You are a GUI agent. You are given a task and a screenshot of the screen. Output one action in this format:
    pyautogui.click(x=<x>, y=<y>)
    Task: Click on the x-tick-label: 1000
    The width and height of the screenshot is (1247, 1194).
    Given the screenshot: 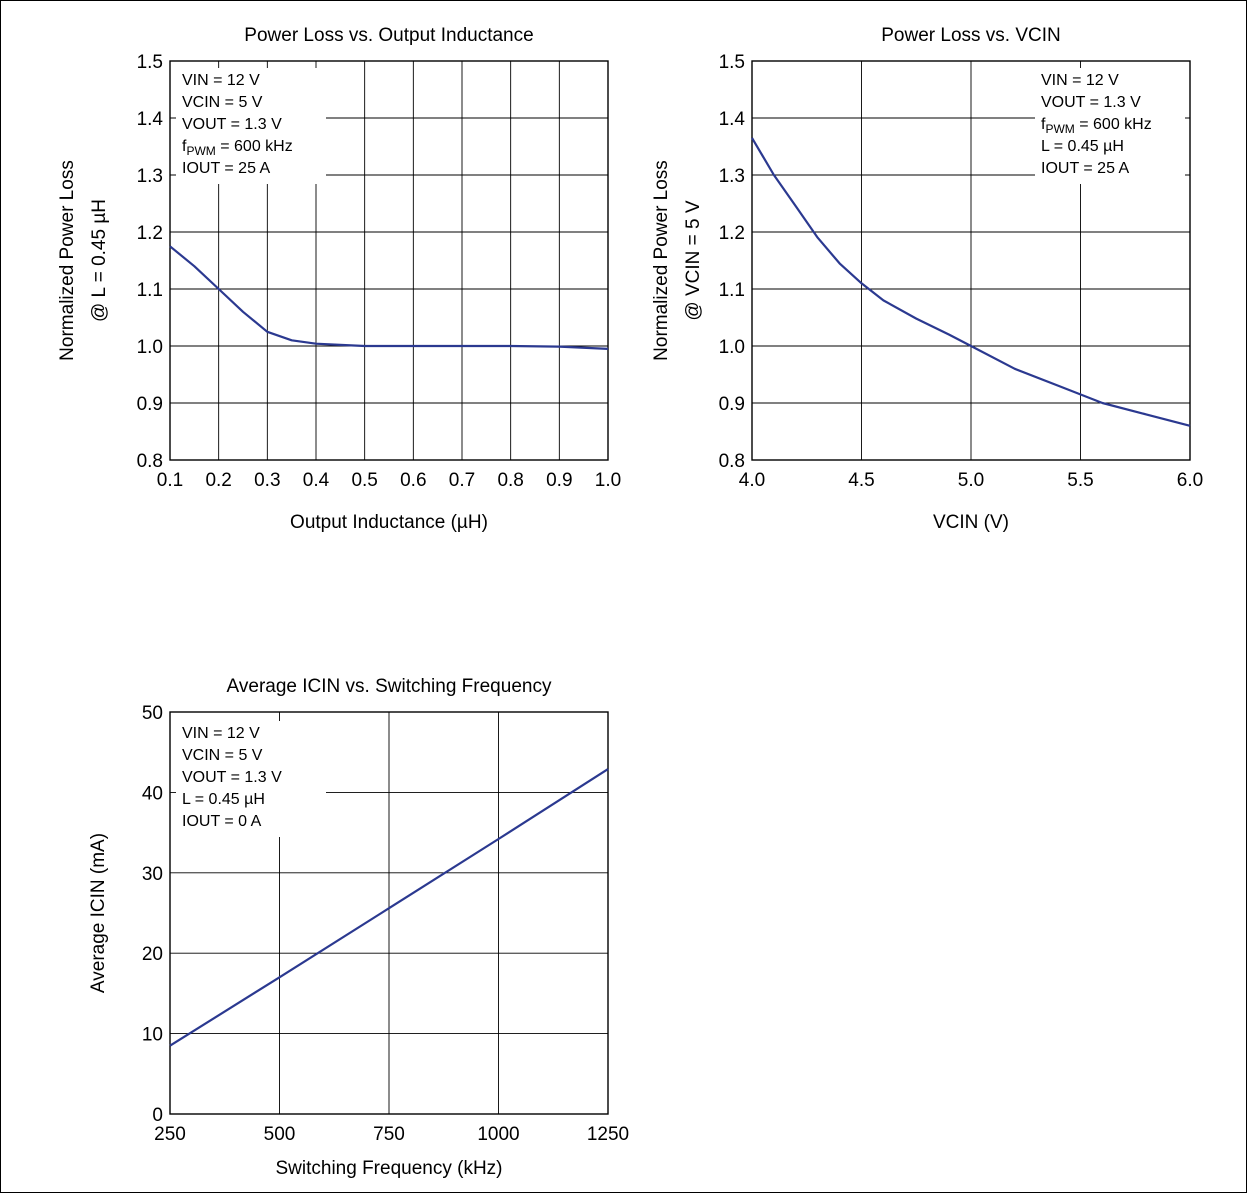 What is the action you would take?
    pyautogui.click(x=498, y=1134)
    